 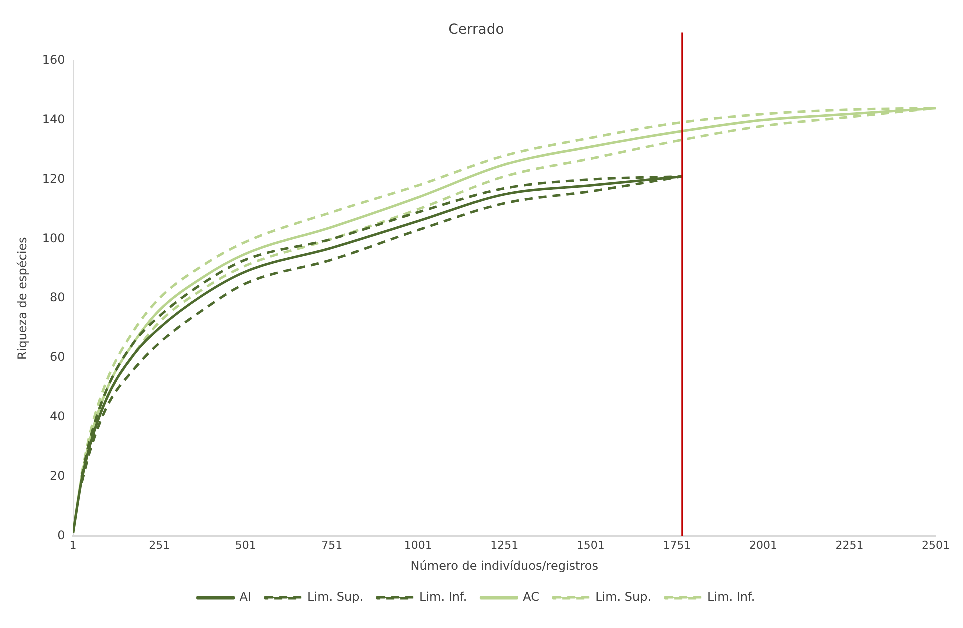 I want to click on y-tick-label: 80, so click(x=58, y=297).